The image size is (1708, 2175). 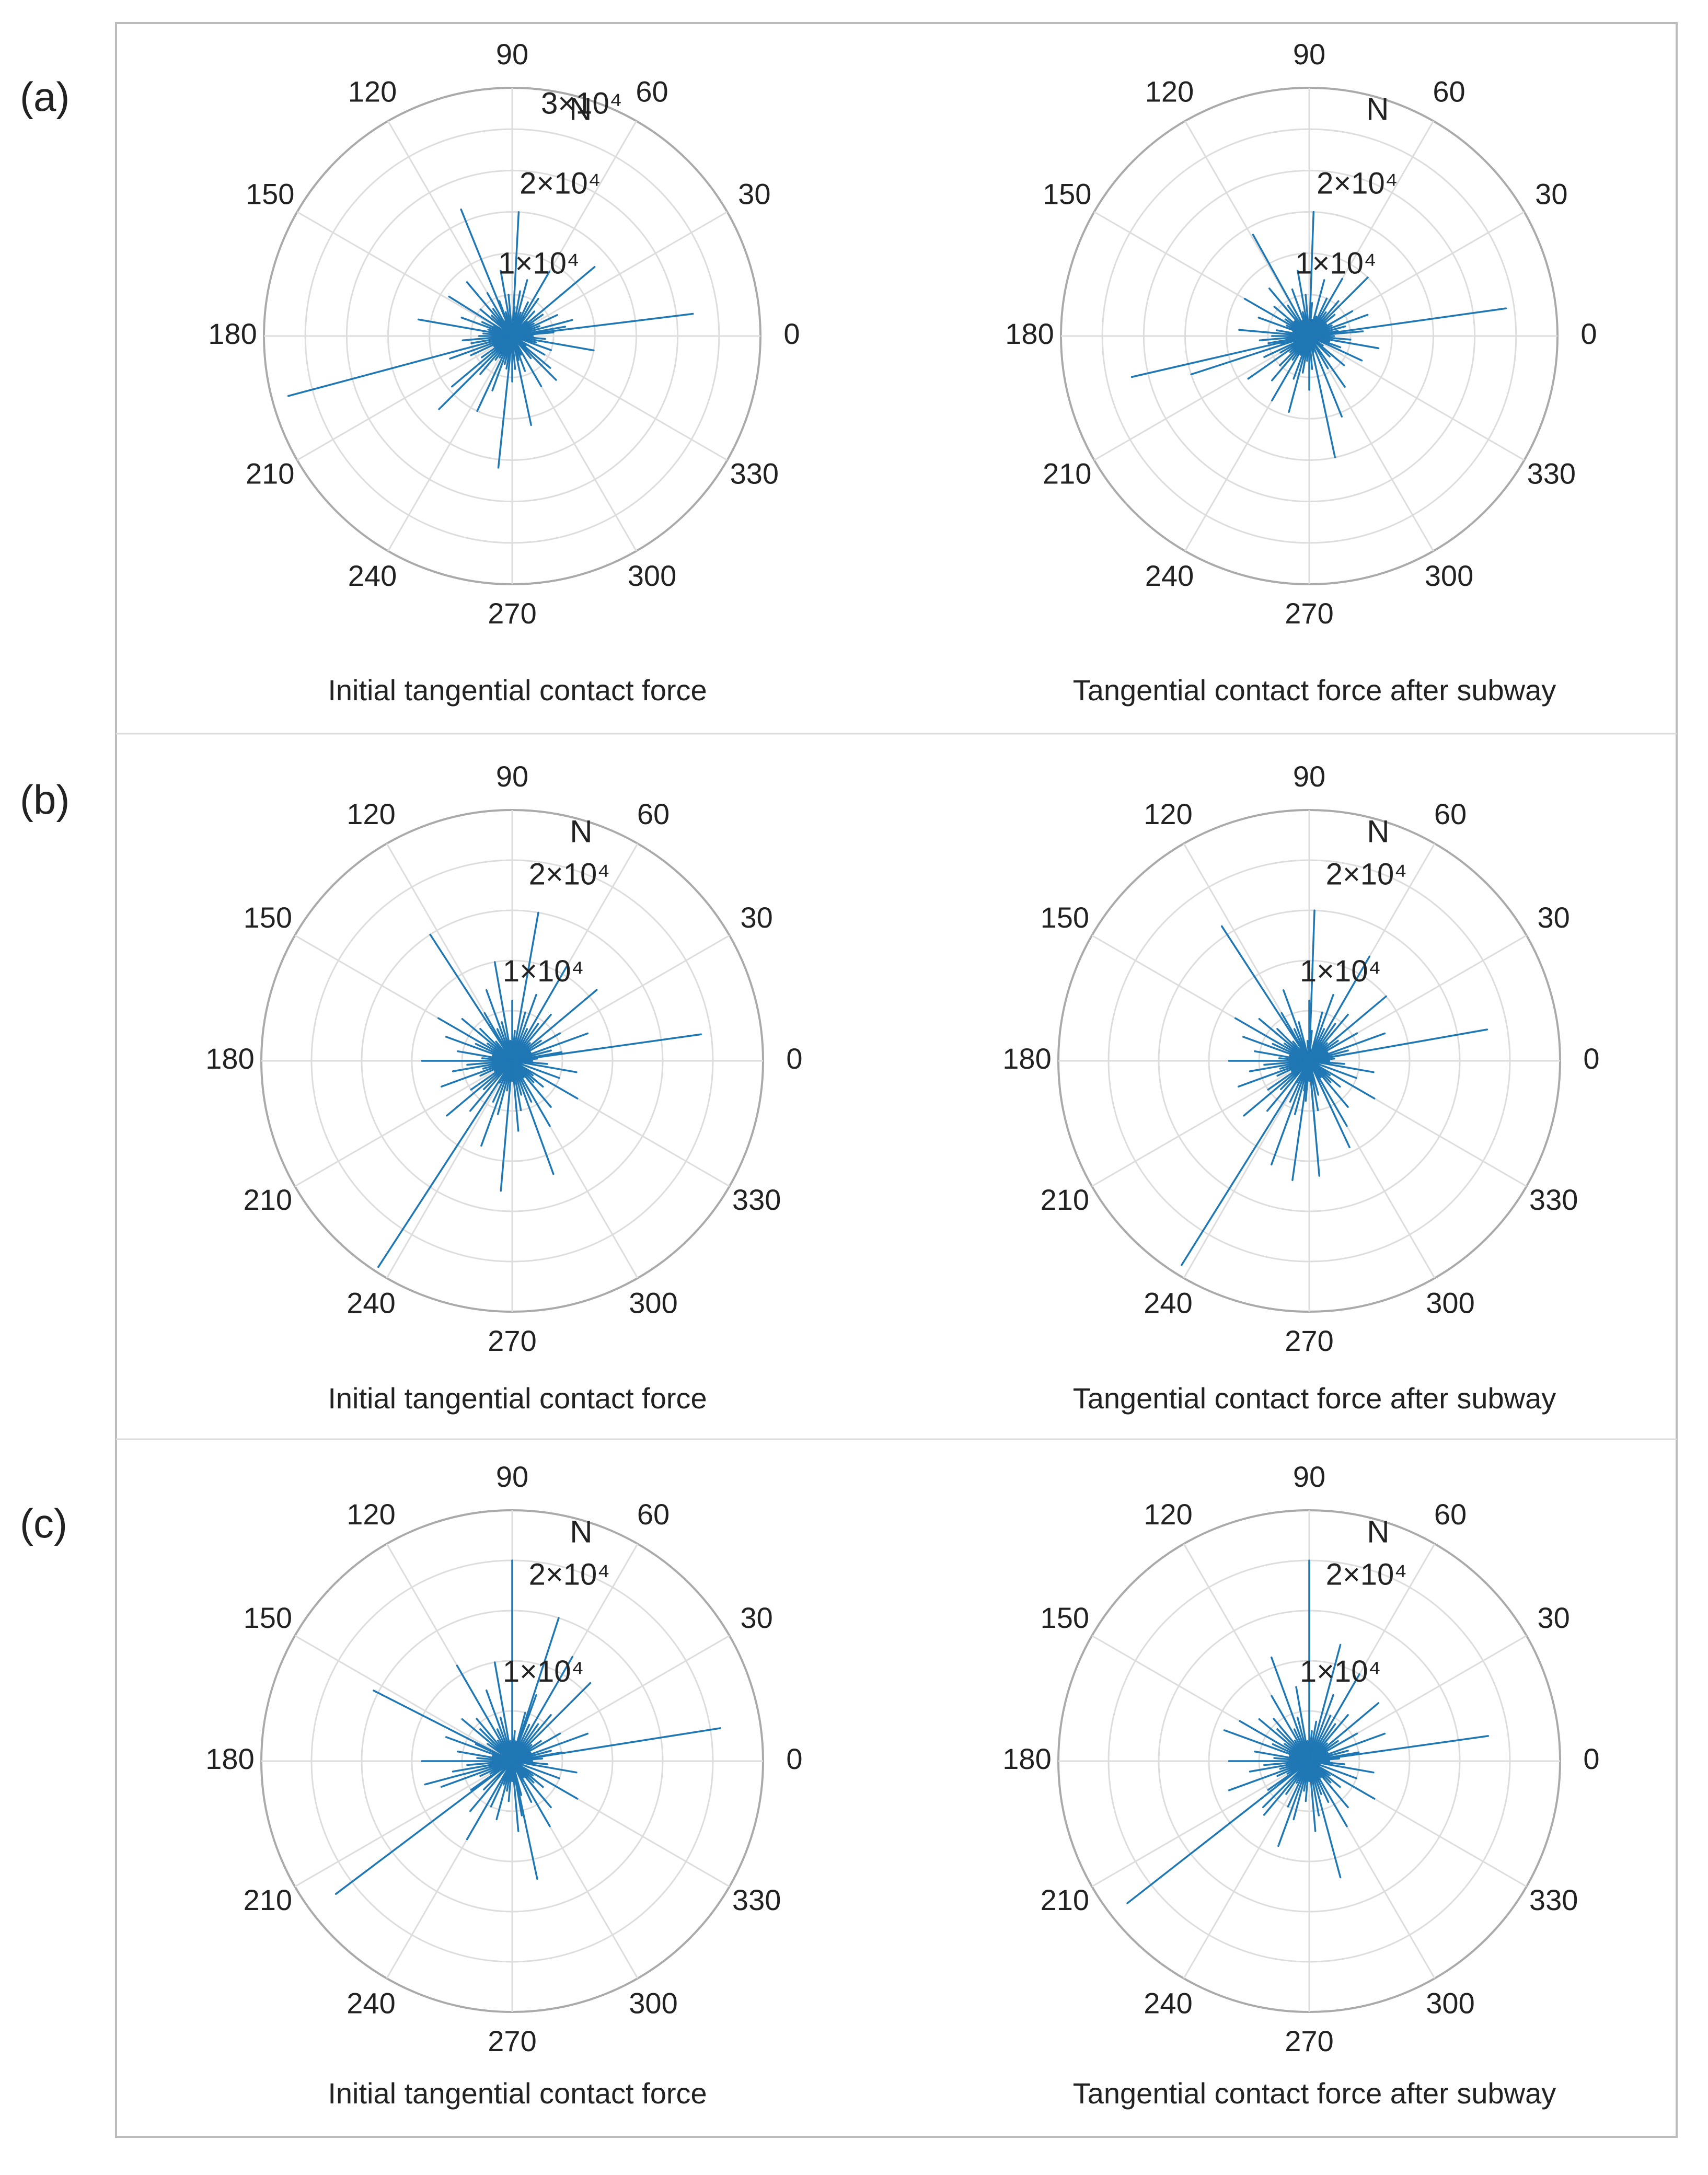 I want to click on angle-tick-label: 330, so click(x=754, y=474).